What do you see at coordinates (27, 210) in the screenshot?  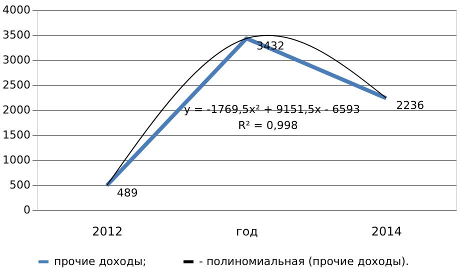 I see `y-tick-label: 0` at bounding box center [27, 210].